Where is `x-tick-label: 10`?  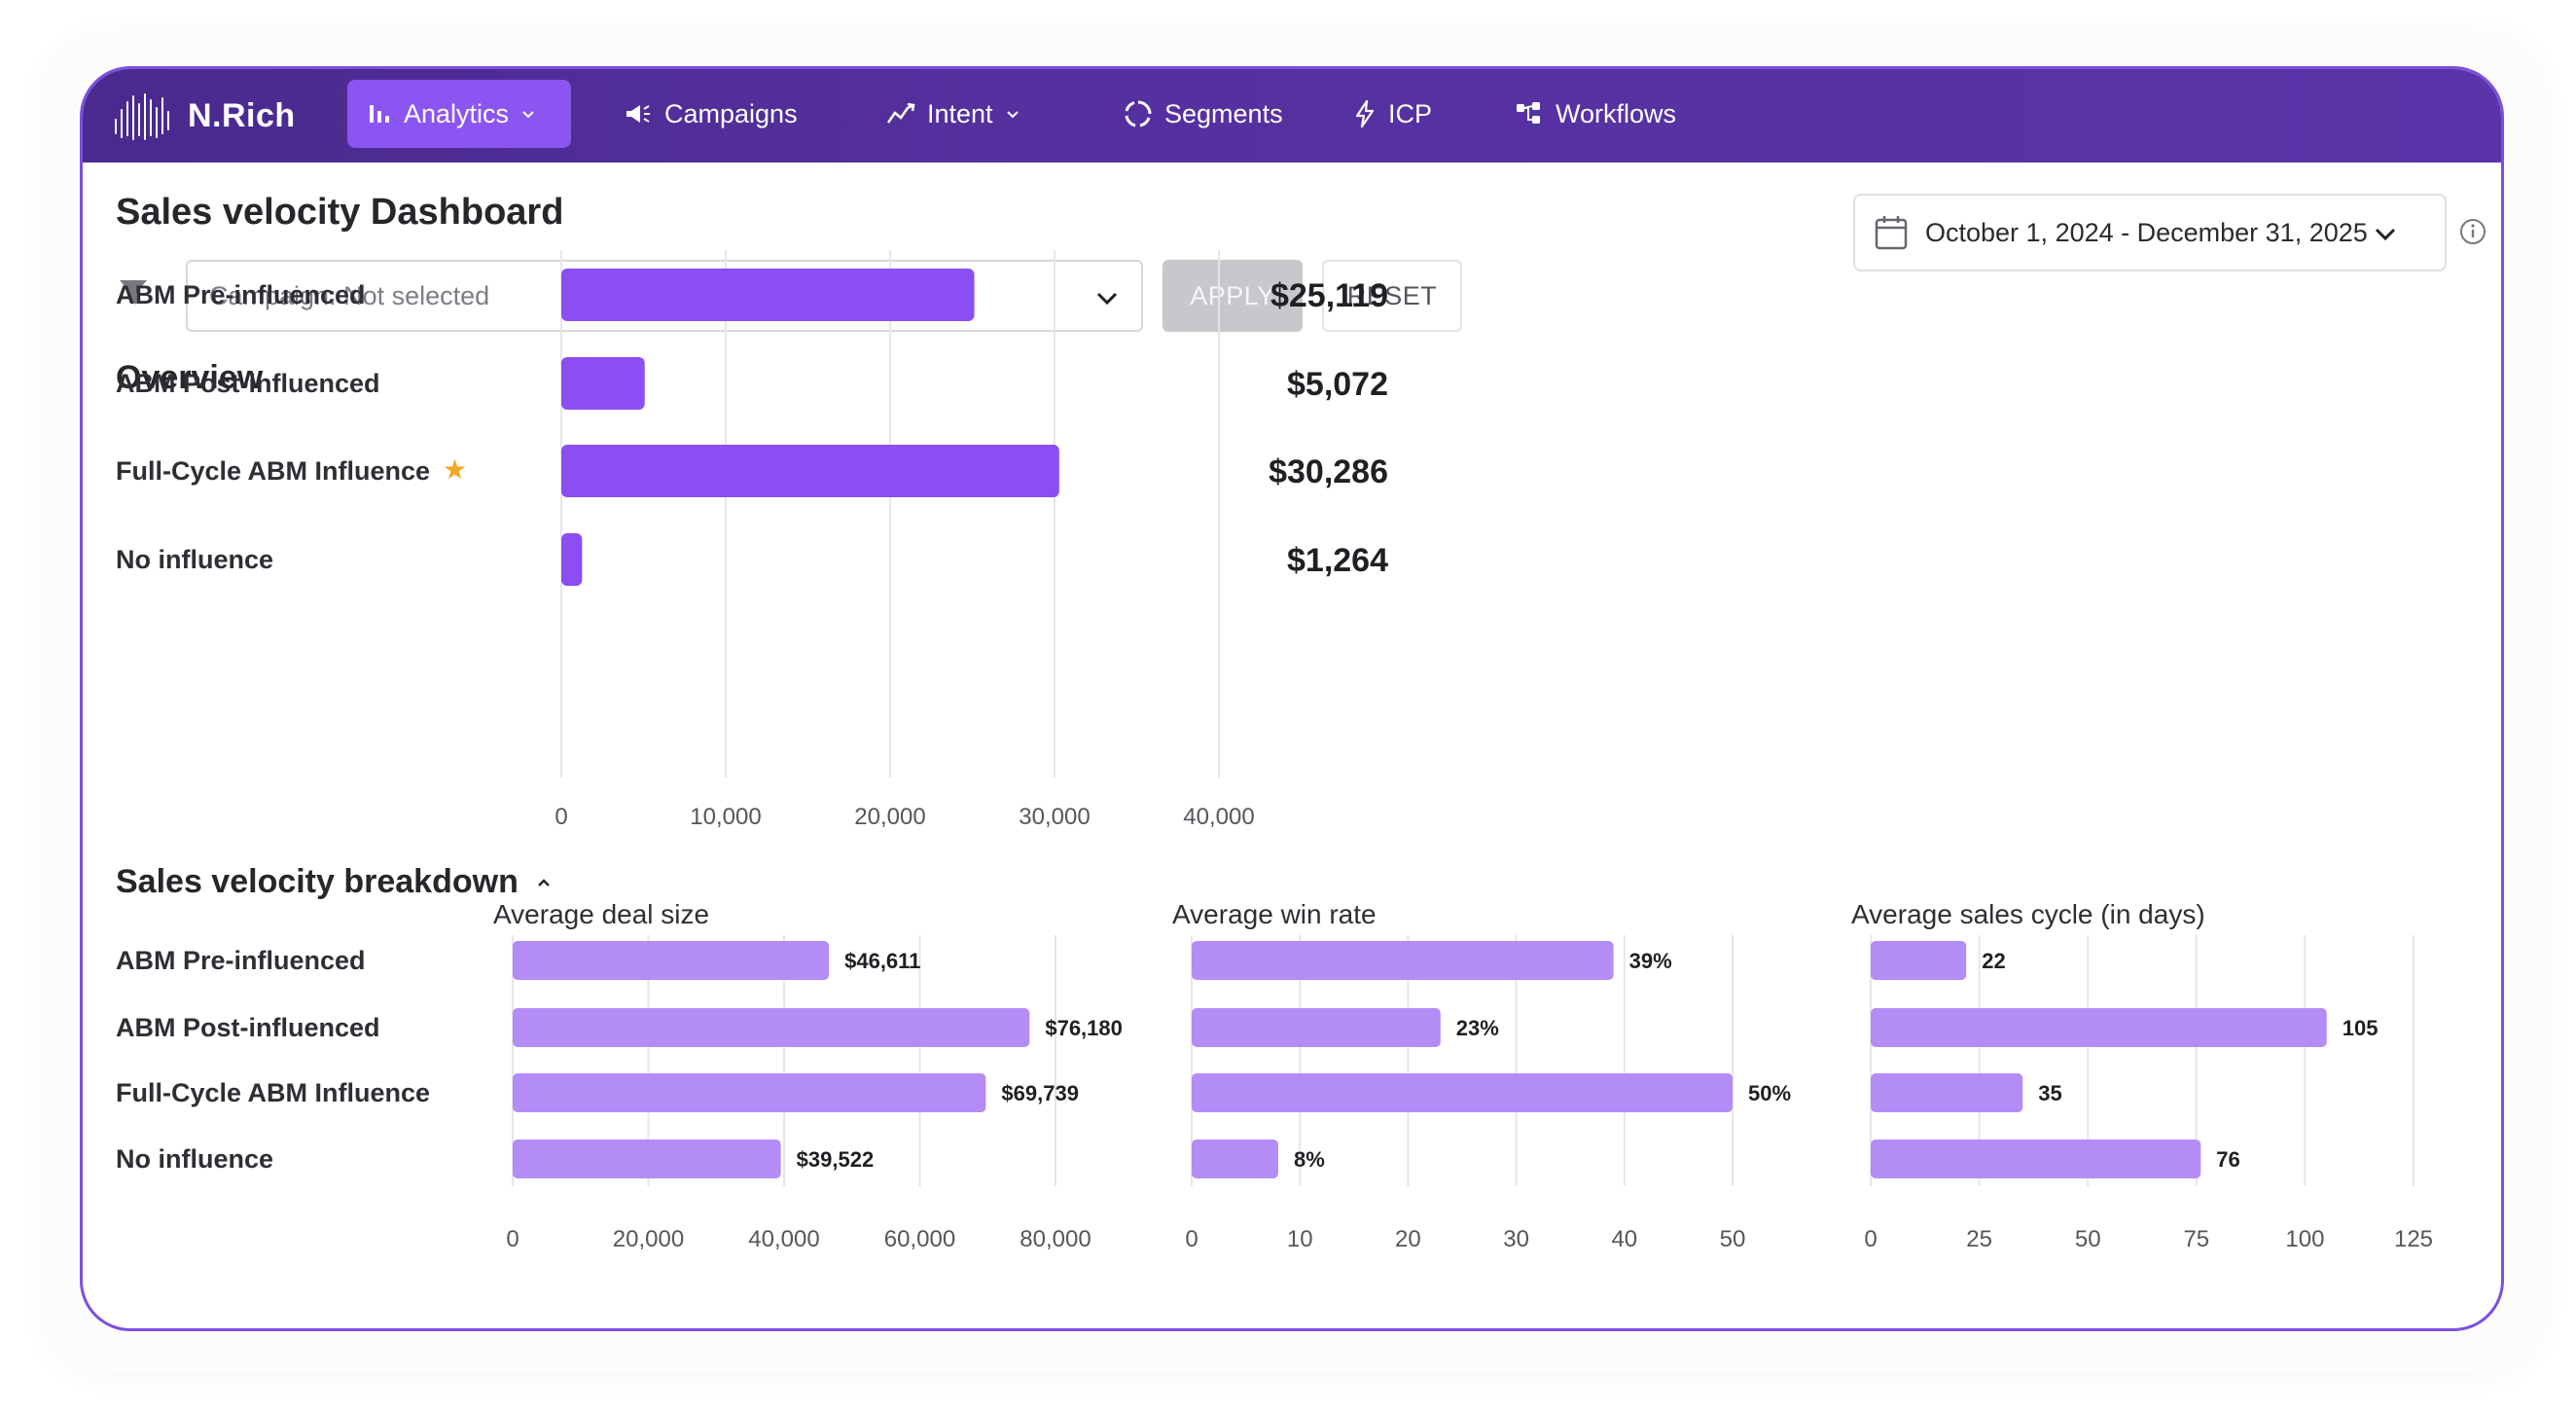
x-tick-label: 10 is located at coordinates (1300, 1239).